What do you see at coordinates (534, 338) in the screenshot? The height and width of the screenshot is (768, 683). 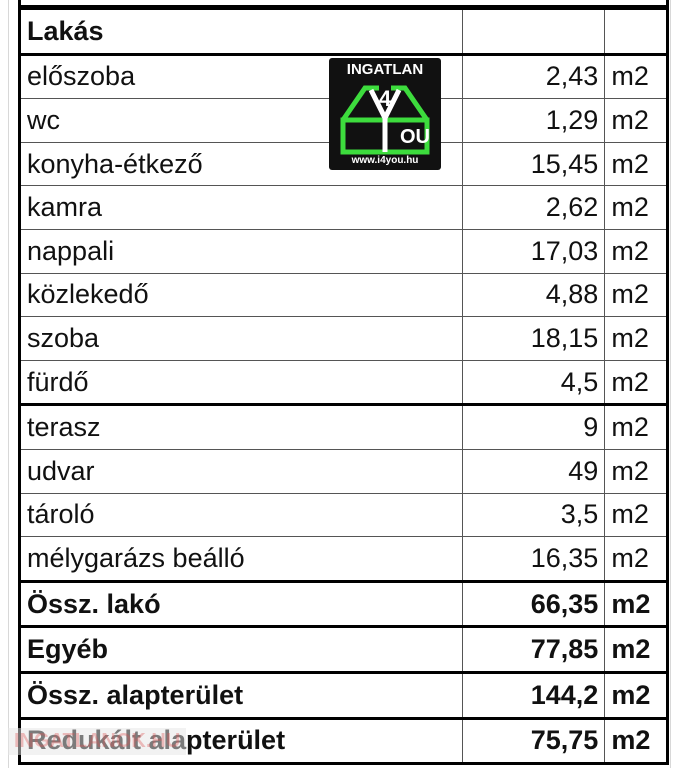 I see `area-value: 18,15` at bounding box center [534, 338].